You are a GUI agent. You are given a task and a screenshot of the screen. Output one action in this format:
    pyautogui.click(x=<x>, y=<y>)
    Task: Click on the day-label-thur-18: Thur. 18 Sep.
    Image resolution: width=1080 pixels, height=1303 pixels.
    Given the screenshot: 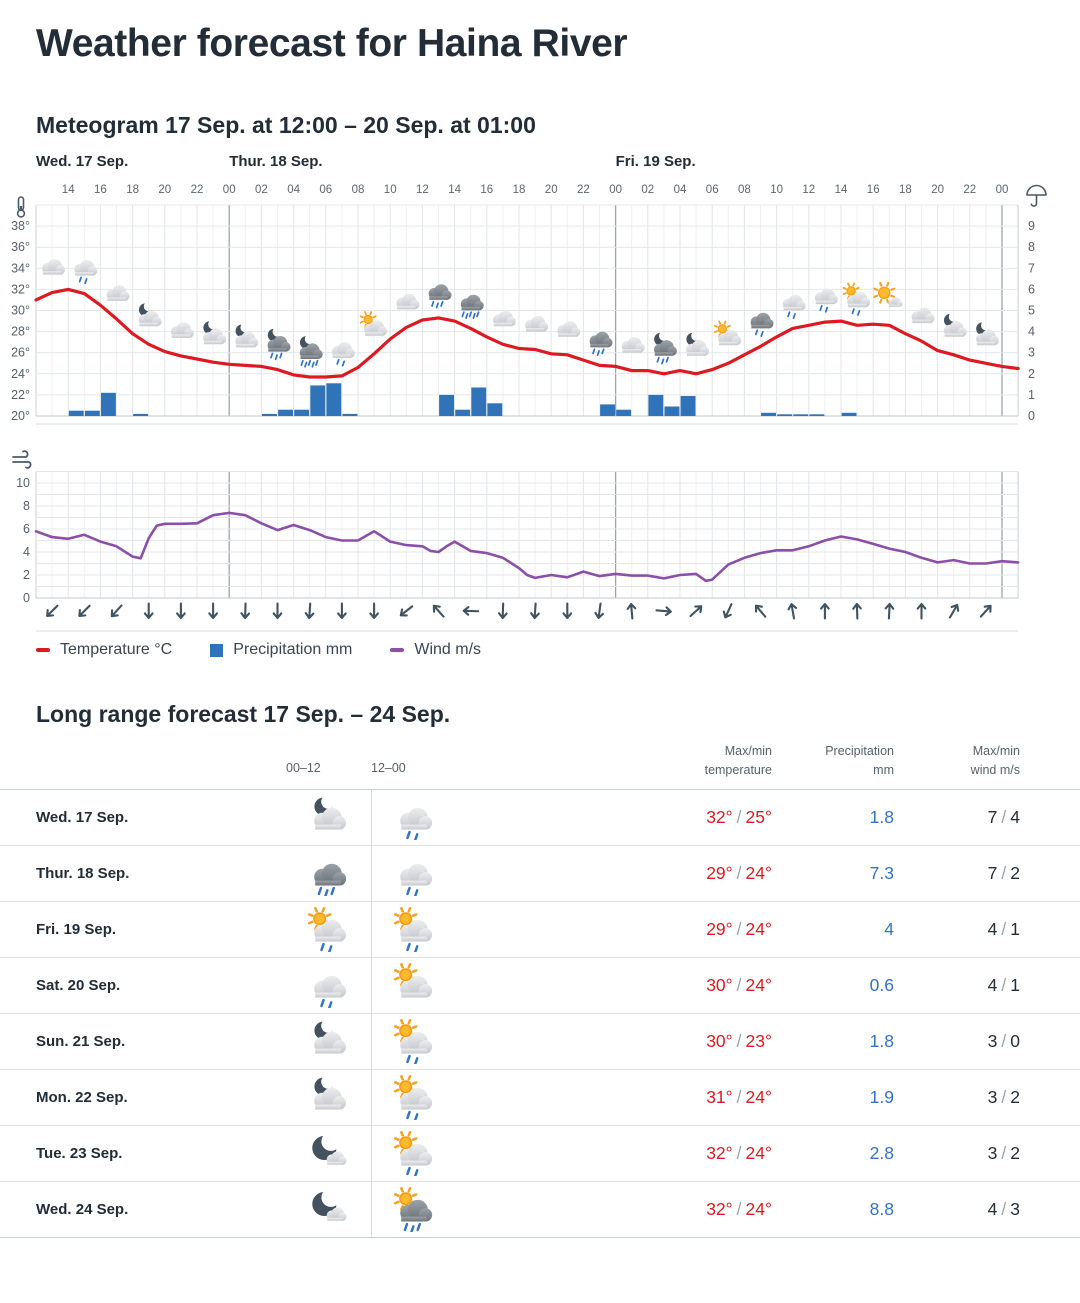 What is the action you would take?
    pyautogui.click(x=276, y=161)
    